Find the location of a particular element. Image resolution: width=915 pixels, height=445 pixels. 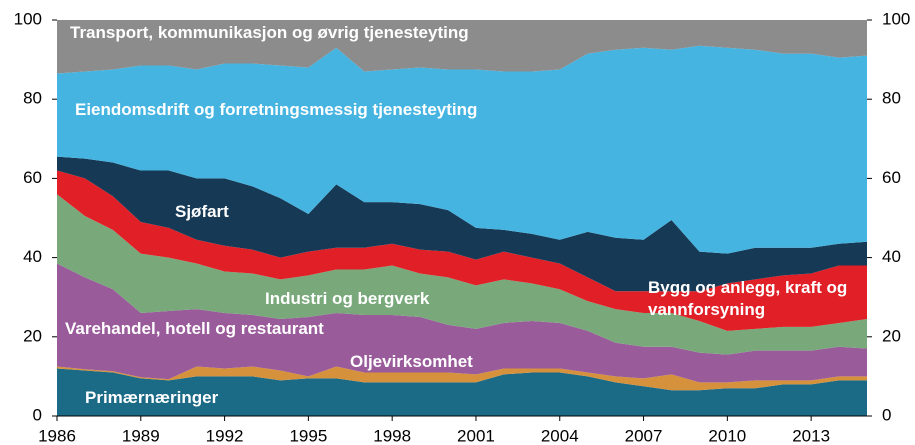

y2-tick-label: 0 is located at coordinates (886, 414).